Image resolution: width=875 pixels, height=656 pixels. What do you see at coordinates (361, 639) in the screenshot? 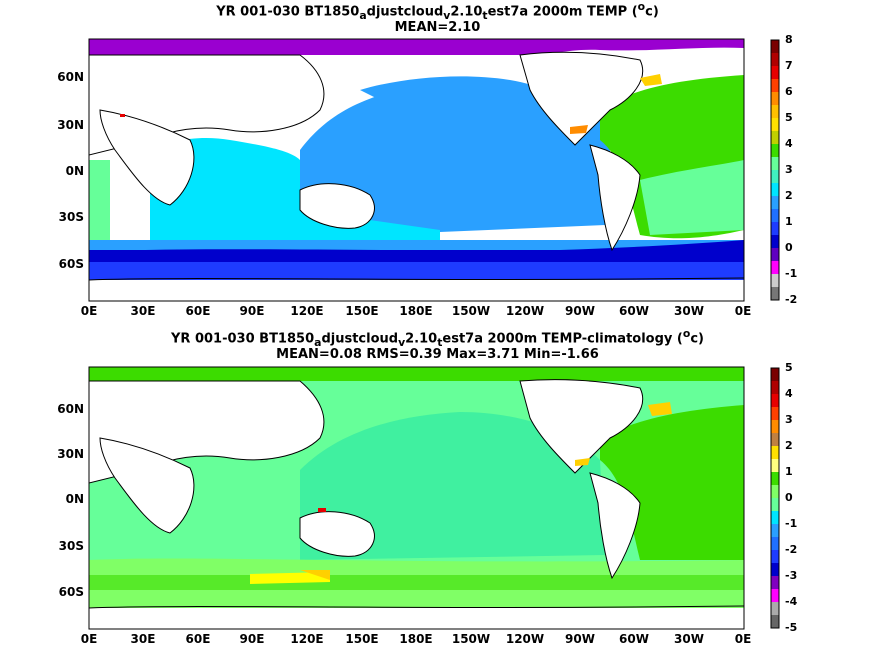
I see `p2-lon-150E: 150E` at bounding box center [361, 639].